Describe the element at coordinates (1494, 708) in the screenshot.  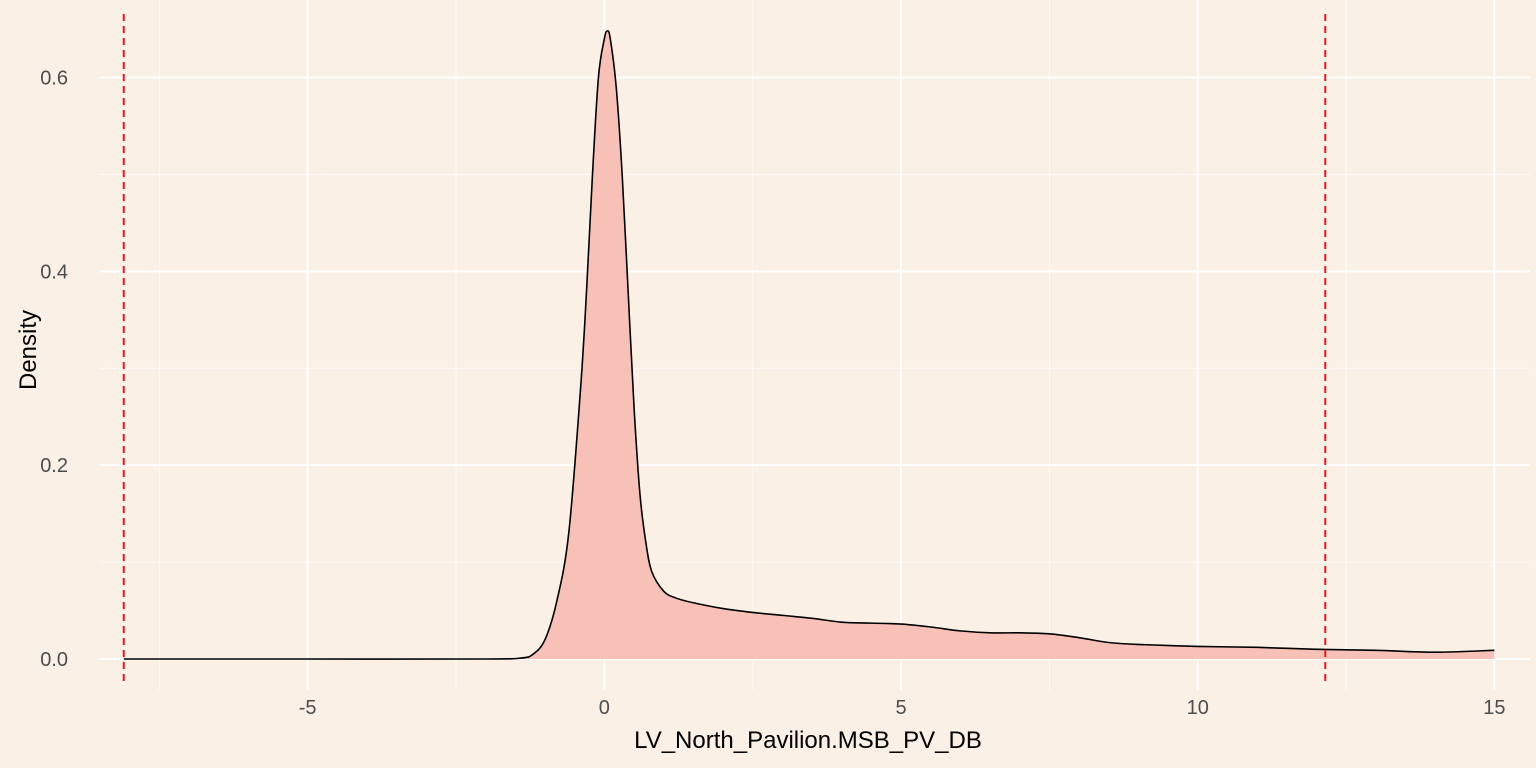
I see `x-tick-label: 15` at that location.